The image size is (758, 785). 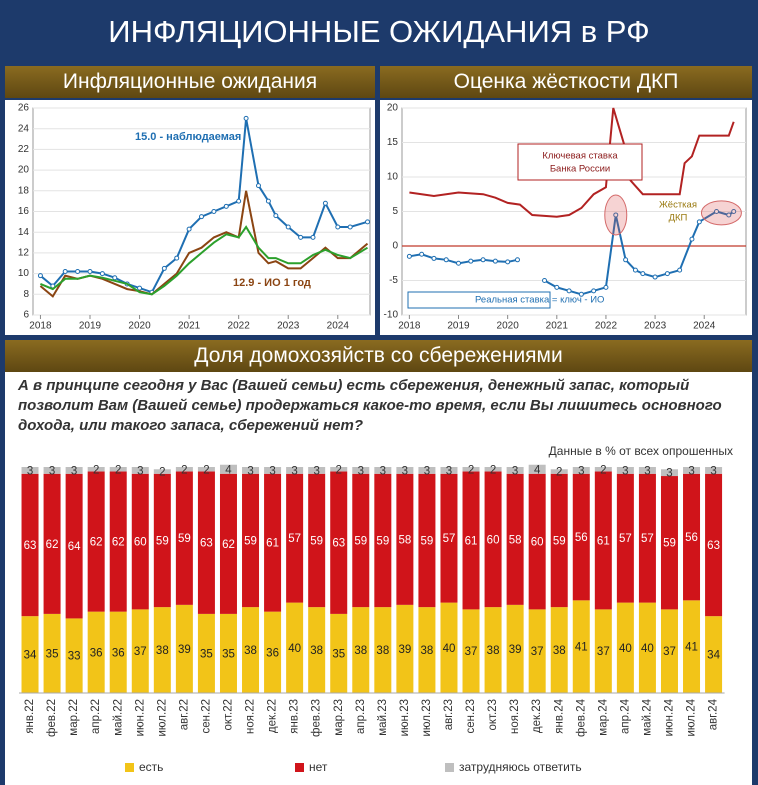 I want to click on x-tick-label: фев.24, so click(x=581, y=717).